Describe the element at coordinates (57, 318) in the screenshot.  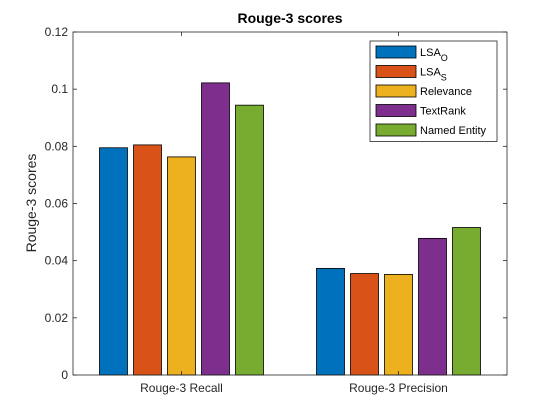
I see `y-tick-label: 0.02` at that location.